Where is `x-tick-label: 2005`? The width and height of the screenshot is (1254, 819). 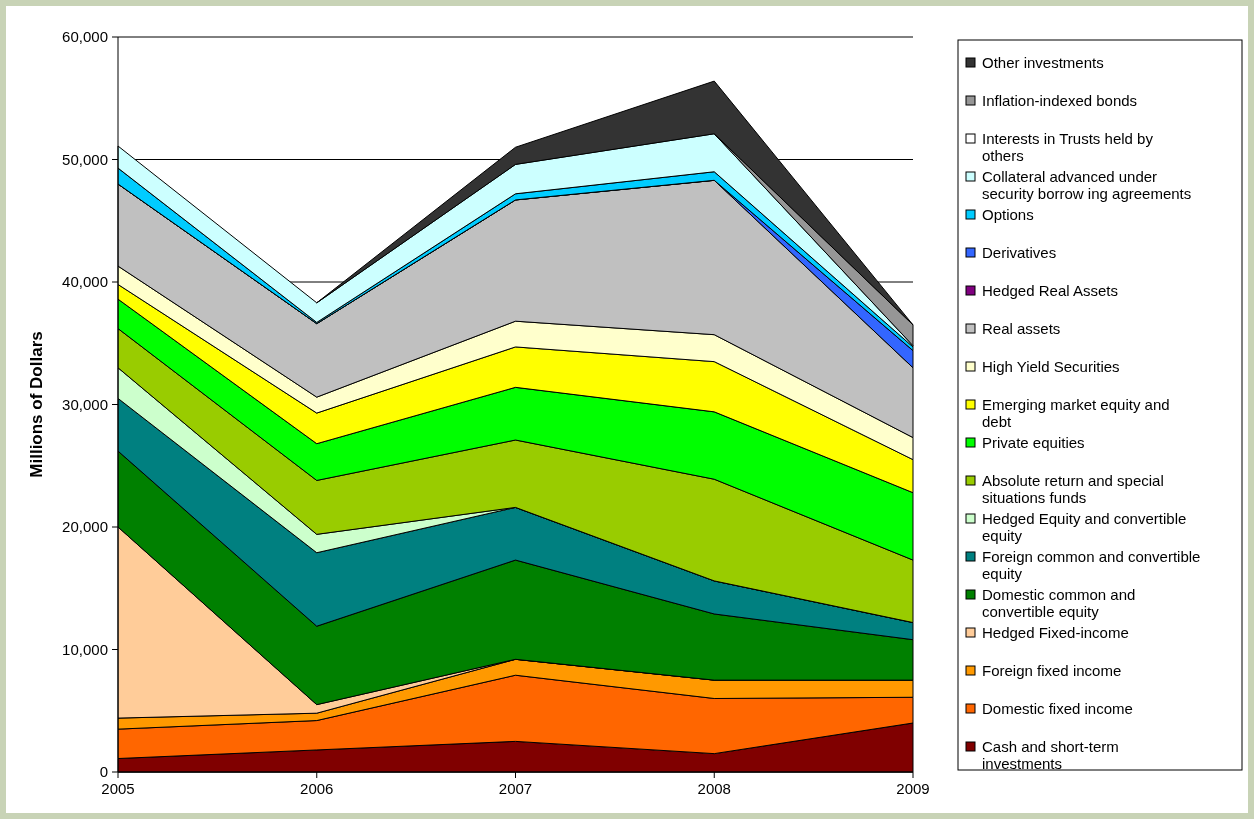 x-tick-label: 2005 is located at coordinates (118, 788).